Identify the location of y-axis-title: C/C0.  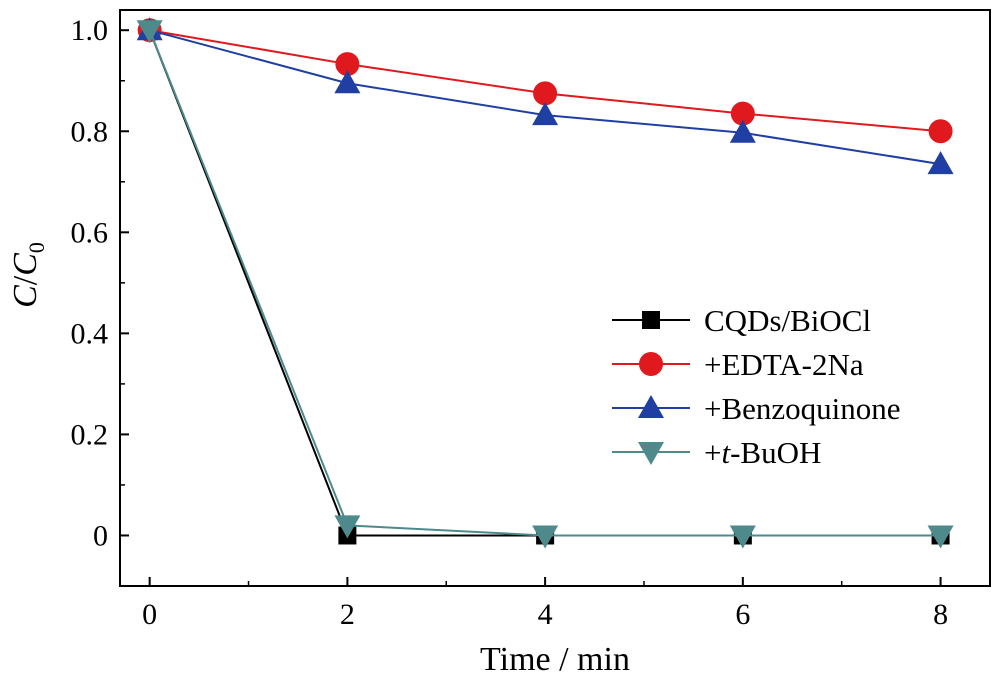
(28, 275).